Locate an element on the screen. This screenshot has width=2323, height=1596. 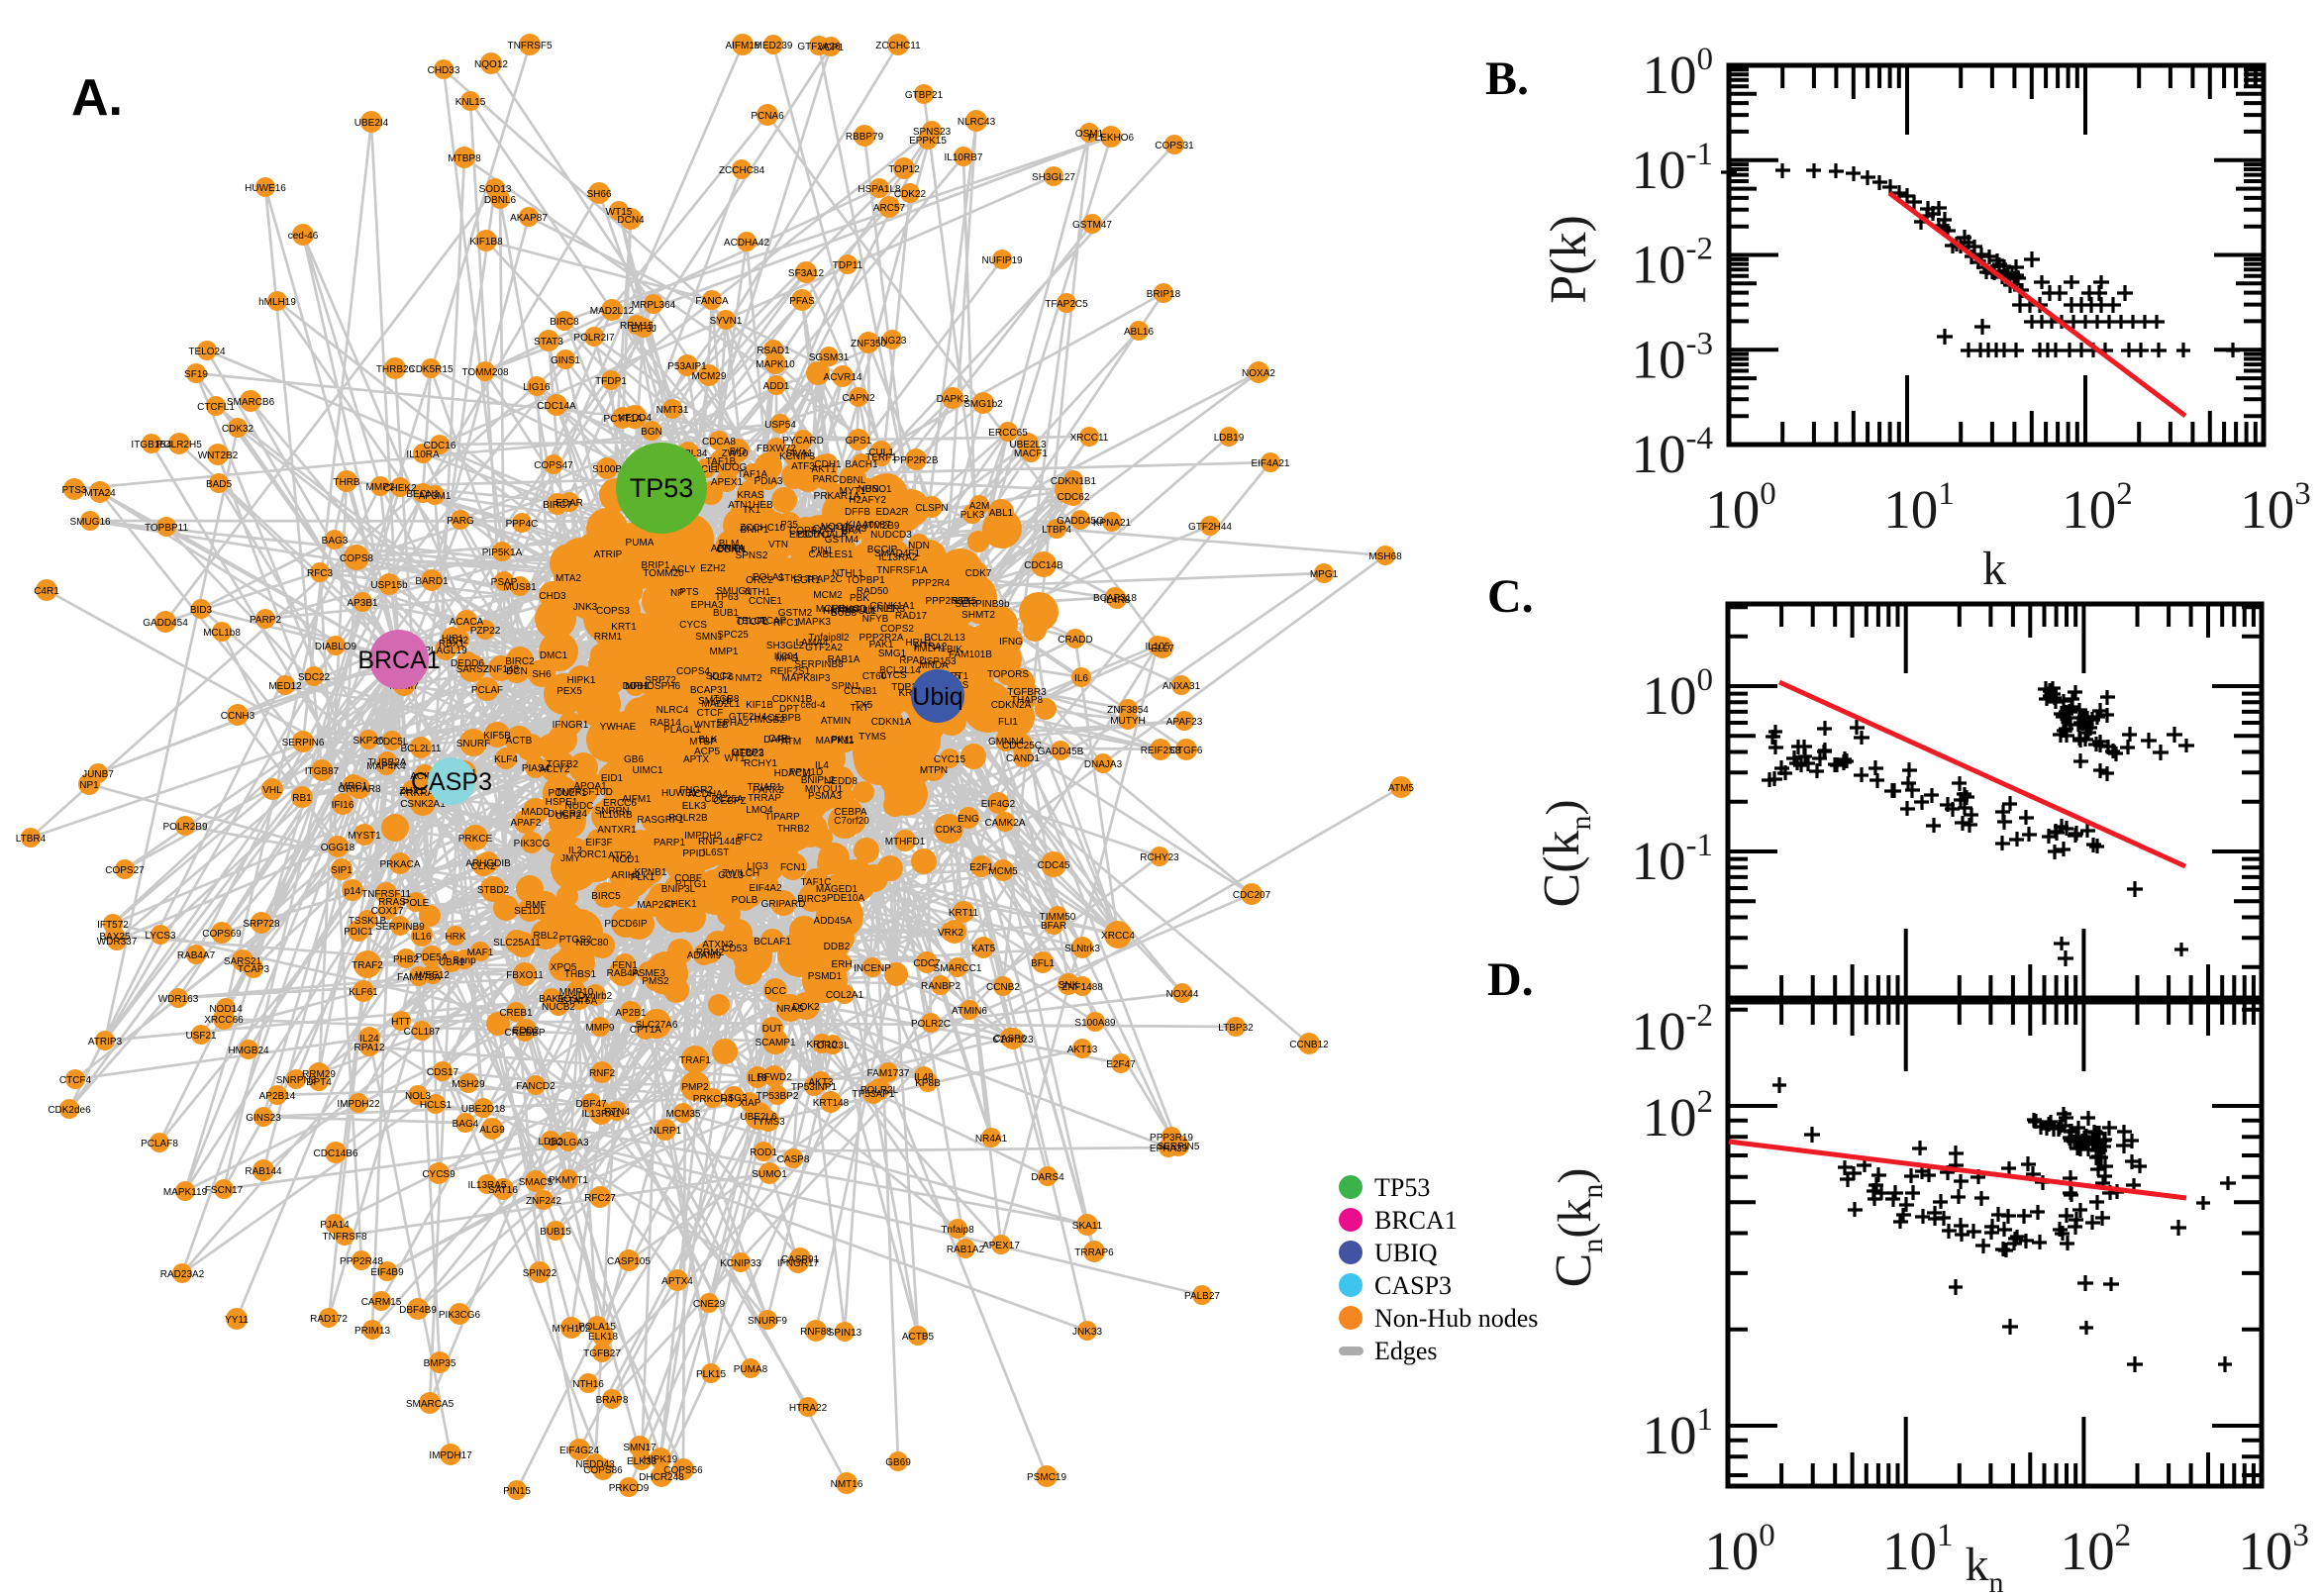
svg-text: NUFIP19 is located at coordinates (1002, 261).